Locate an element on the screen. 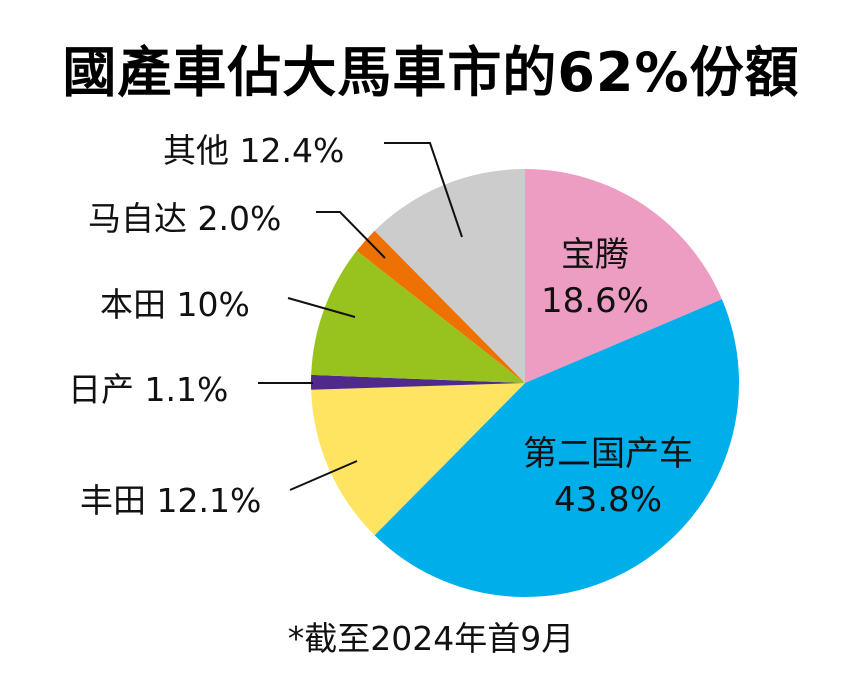 Image resolution: width=862 pixels, height=690 pixels. label-proton: 宝腾 18.6% is located at coordinates (595, 278).